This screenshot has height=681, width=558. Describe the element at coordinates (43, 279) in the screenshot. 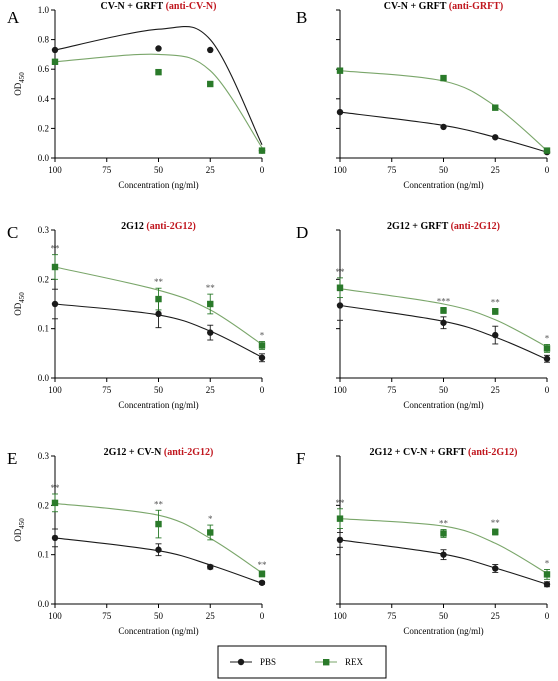

I see `y-tick-label: 0.2` at that location.